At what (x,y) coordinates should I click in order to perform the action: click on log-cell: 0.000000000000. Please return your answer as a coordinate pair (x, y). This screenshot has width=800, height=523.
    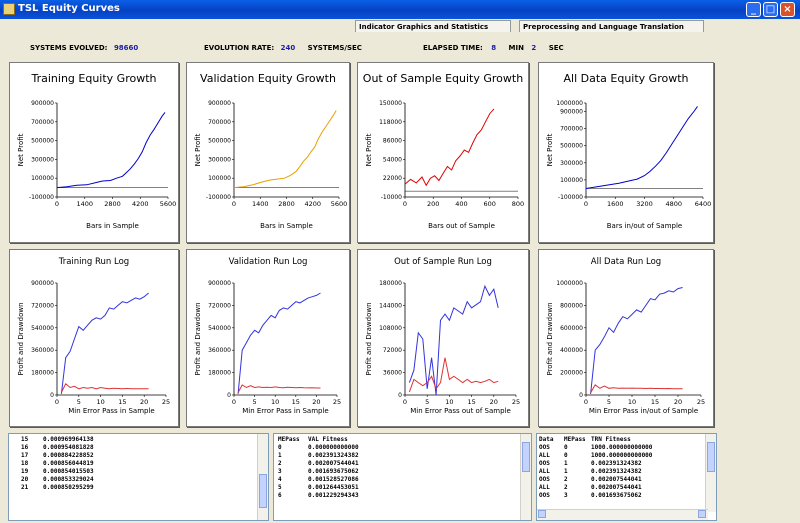
    Looking at the image, I should click on (333, 447).